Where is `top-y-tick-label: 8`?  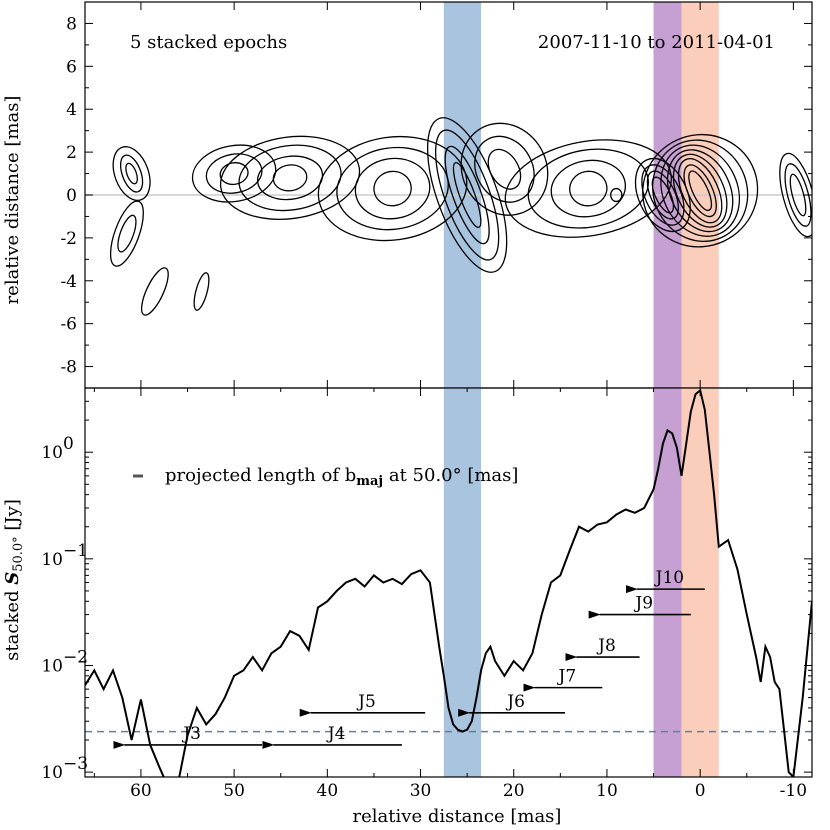
top-y-tick-label: 8 is located at coordinates (71, 24).